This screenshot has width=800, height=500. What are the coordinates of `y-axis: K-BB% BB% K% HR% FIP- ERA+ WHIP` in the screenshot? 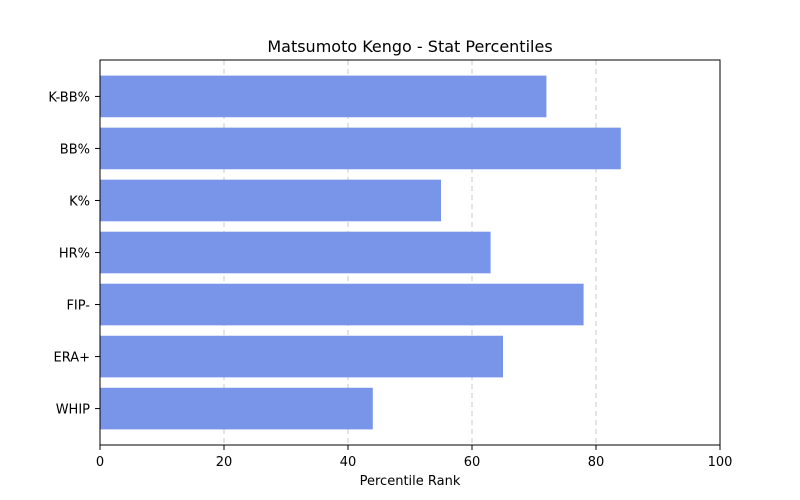 It's located at (74, 254).